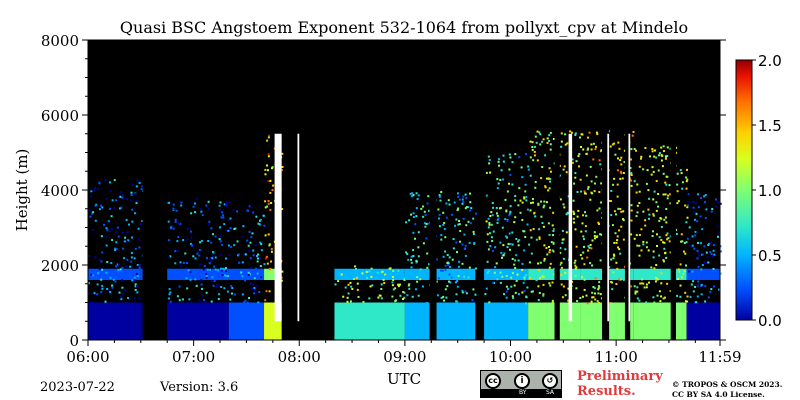  What do you see at coordinates (246, 321) in the screenshot?
I see `boundary-layer` at bounding box center [246, 321].